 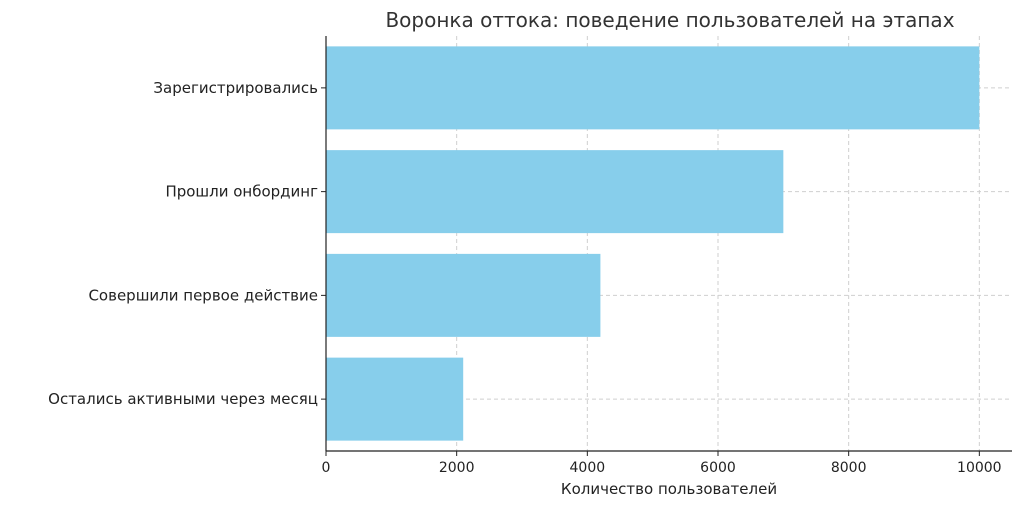 I want to click on x-tick-label: 6000, so click(x=718, y=468).